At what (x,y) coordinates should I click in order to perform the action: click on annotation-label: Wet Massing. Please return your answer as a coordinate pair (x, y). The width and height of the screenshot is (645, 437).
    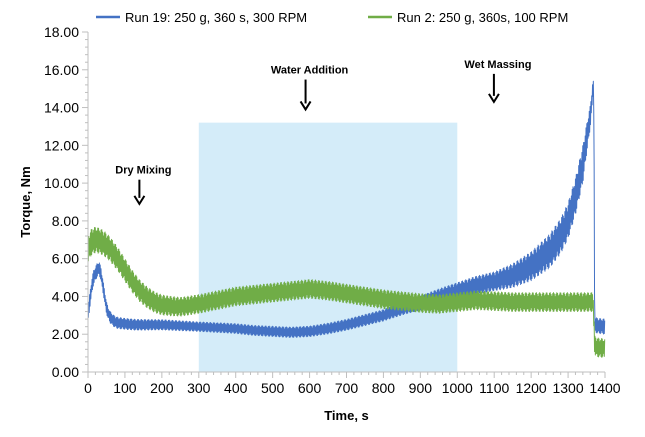
    Looking at the image, I should click on (497, 65).